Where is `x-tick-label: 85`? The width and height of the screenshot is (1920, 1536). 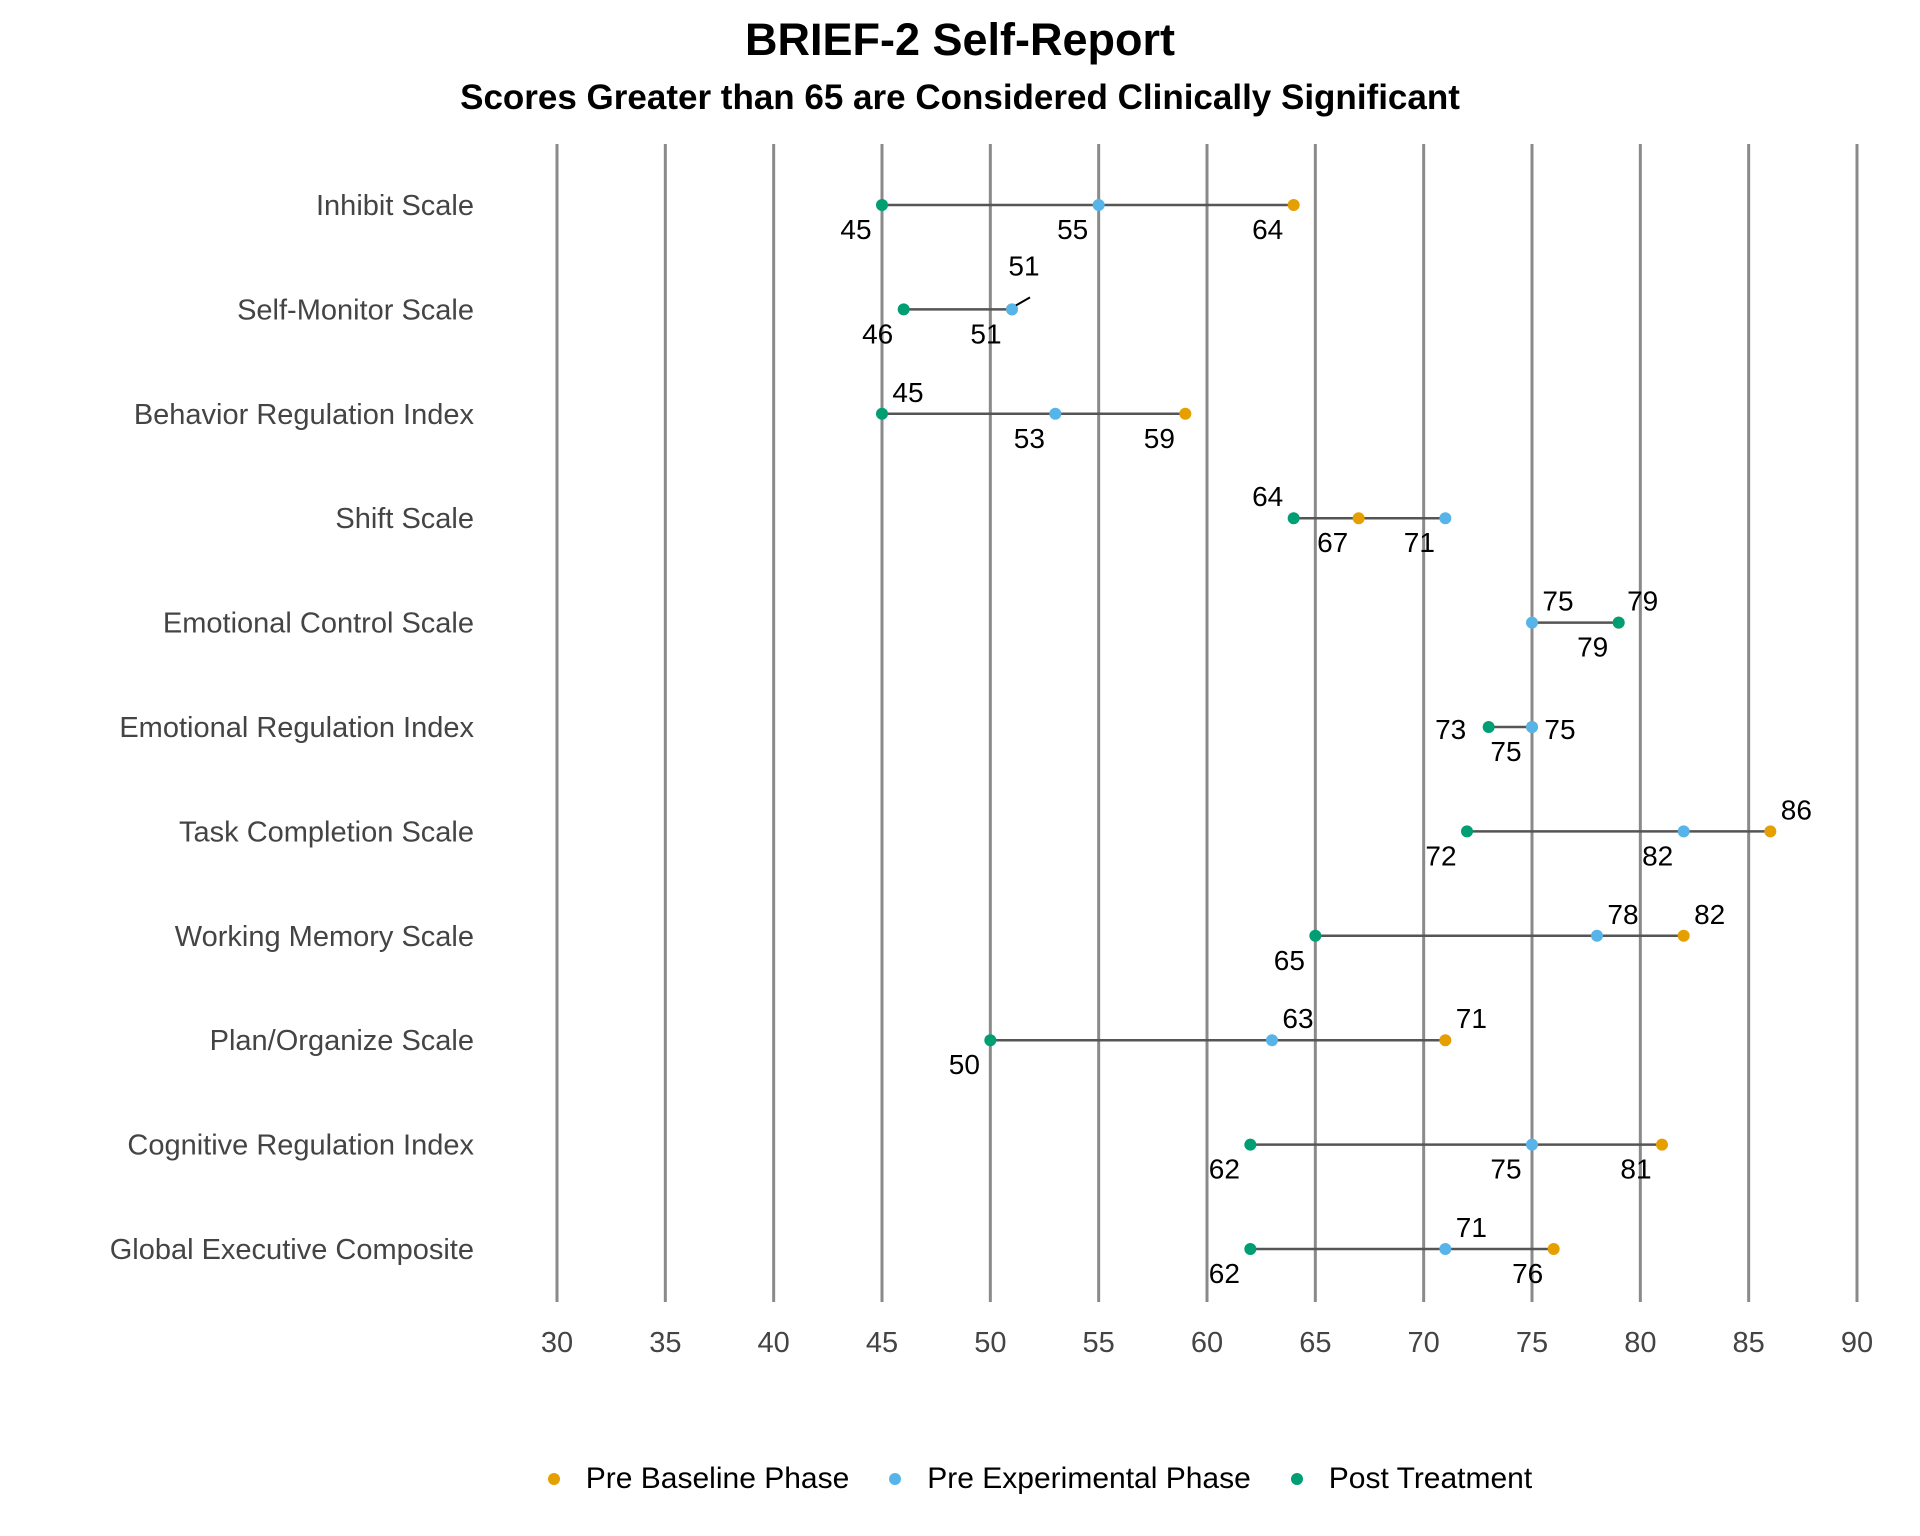 x-tick-label: 85 is located at coordinates (1749, 1343).